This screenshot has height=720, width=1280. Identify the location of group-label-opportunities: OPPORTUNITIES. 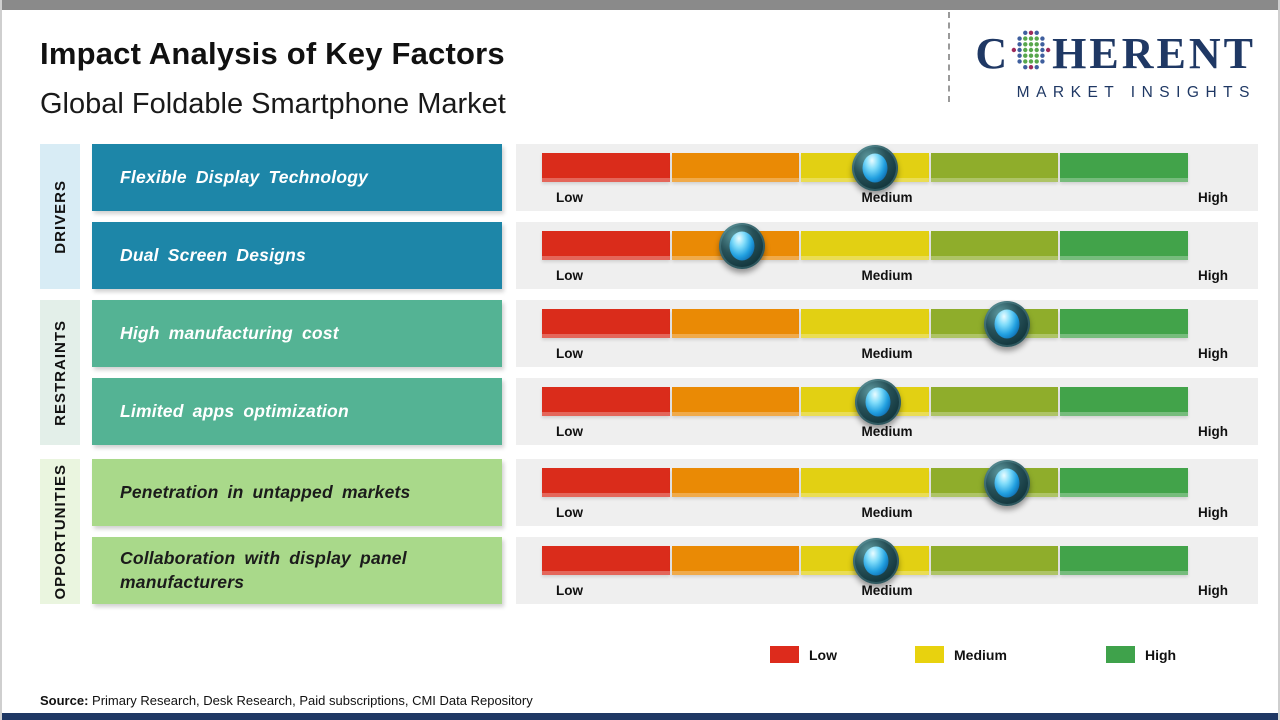
(60, 531).